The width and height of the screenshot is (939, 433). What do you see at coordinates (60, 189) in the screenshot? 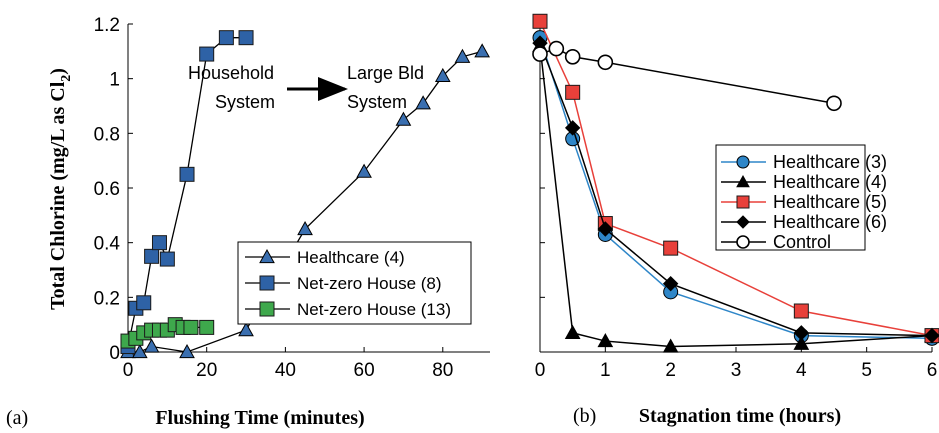
I see `panel-a-y-axis-label: Total Chlorine (mg/L as Cl2)` at bounding box center [60, 189].